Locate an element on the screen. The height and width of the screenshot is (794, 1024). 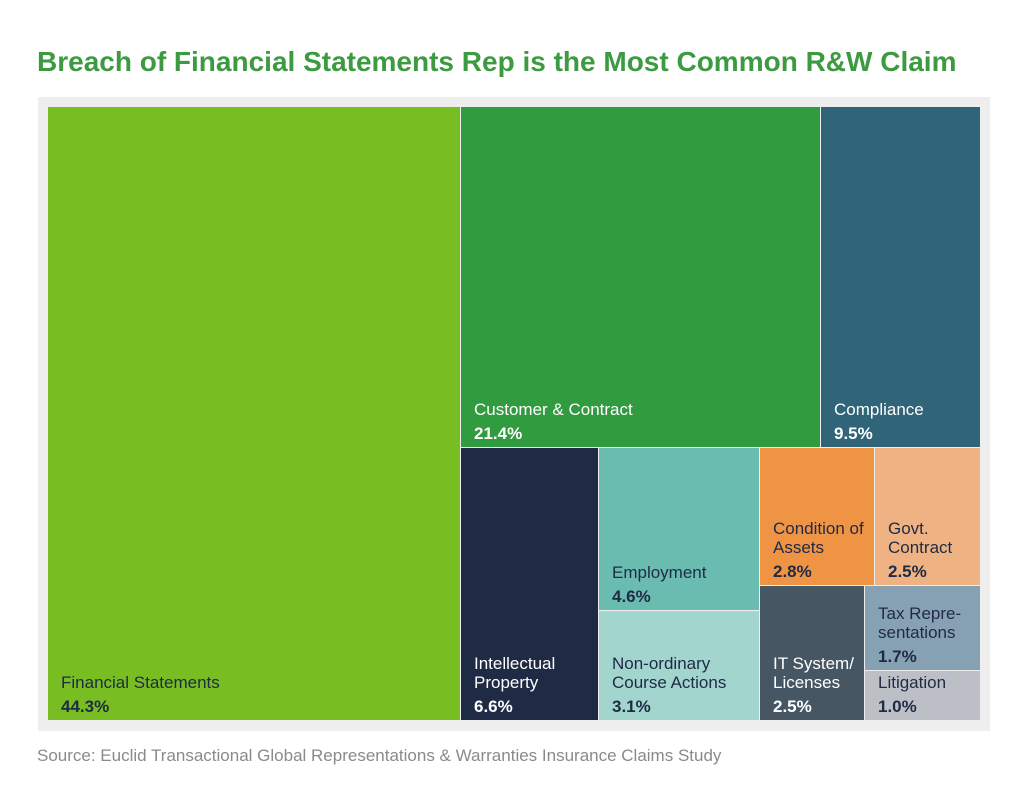
treemap-cell: Non-ordinary Course Actions 3.1% is located at coordinates (679, 665).